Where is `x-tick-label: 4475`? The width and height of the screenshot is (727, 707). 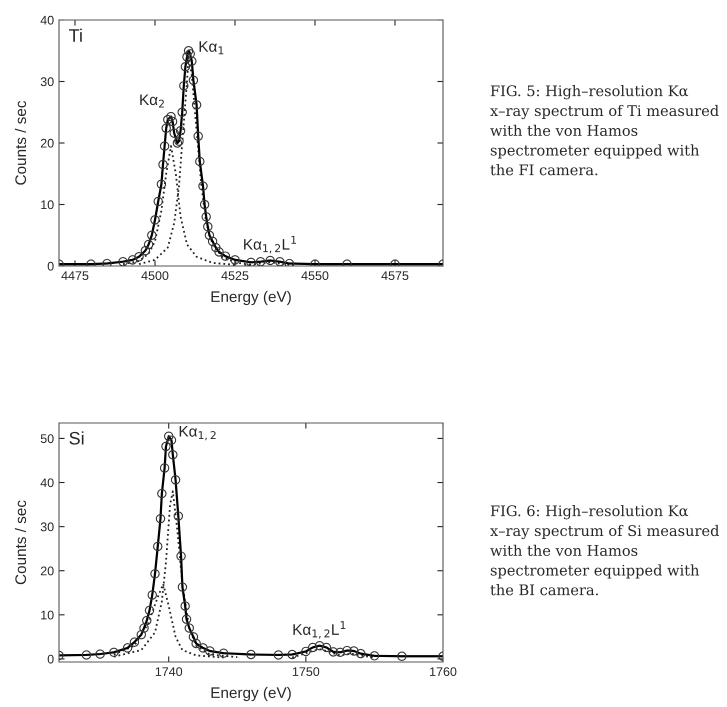
x-tick-label: 4475 is located at coordinates (74, 275).